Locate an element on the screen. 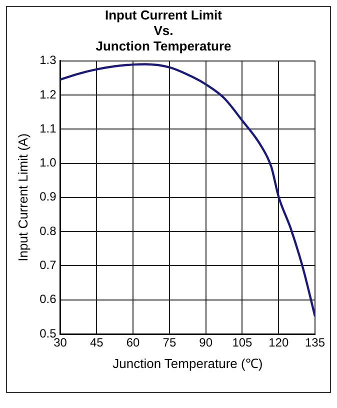 The image size is (337, 408). x-tick-label: 105 is located at coordinates (242, 343).